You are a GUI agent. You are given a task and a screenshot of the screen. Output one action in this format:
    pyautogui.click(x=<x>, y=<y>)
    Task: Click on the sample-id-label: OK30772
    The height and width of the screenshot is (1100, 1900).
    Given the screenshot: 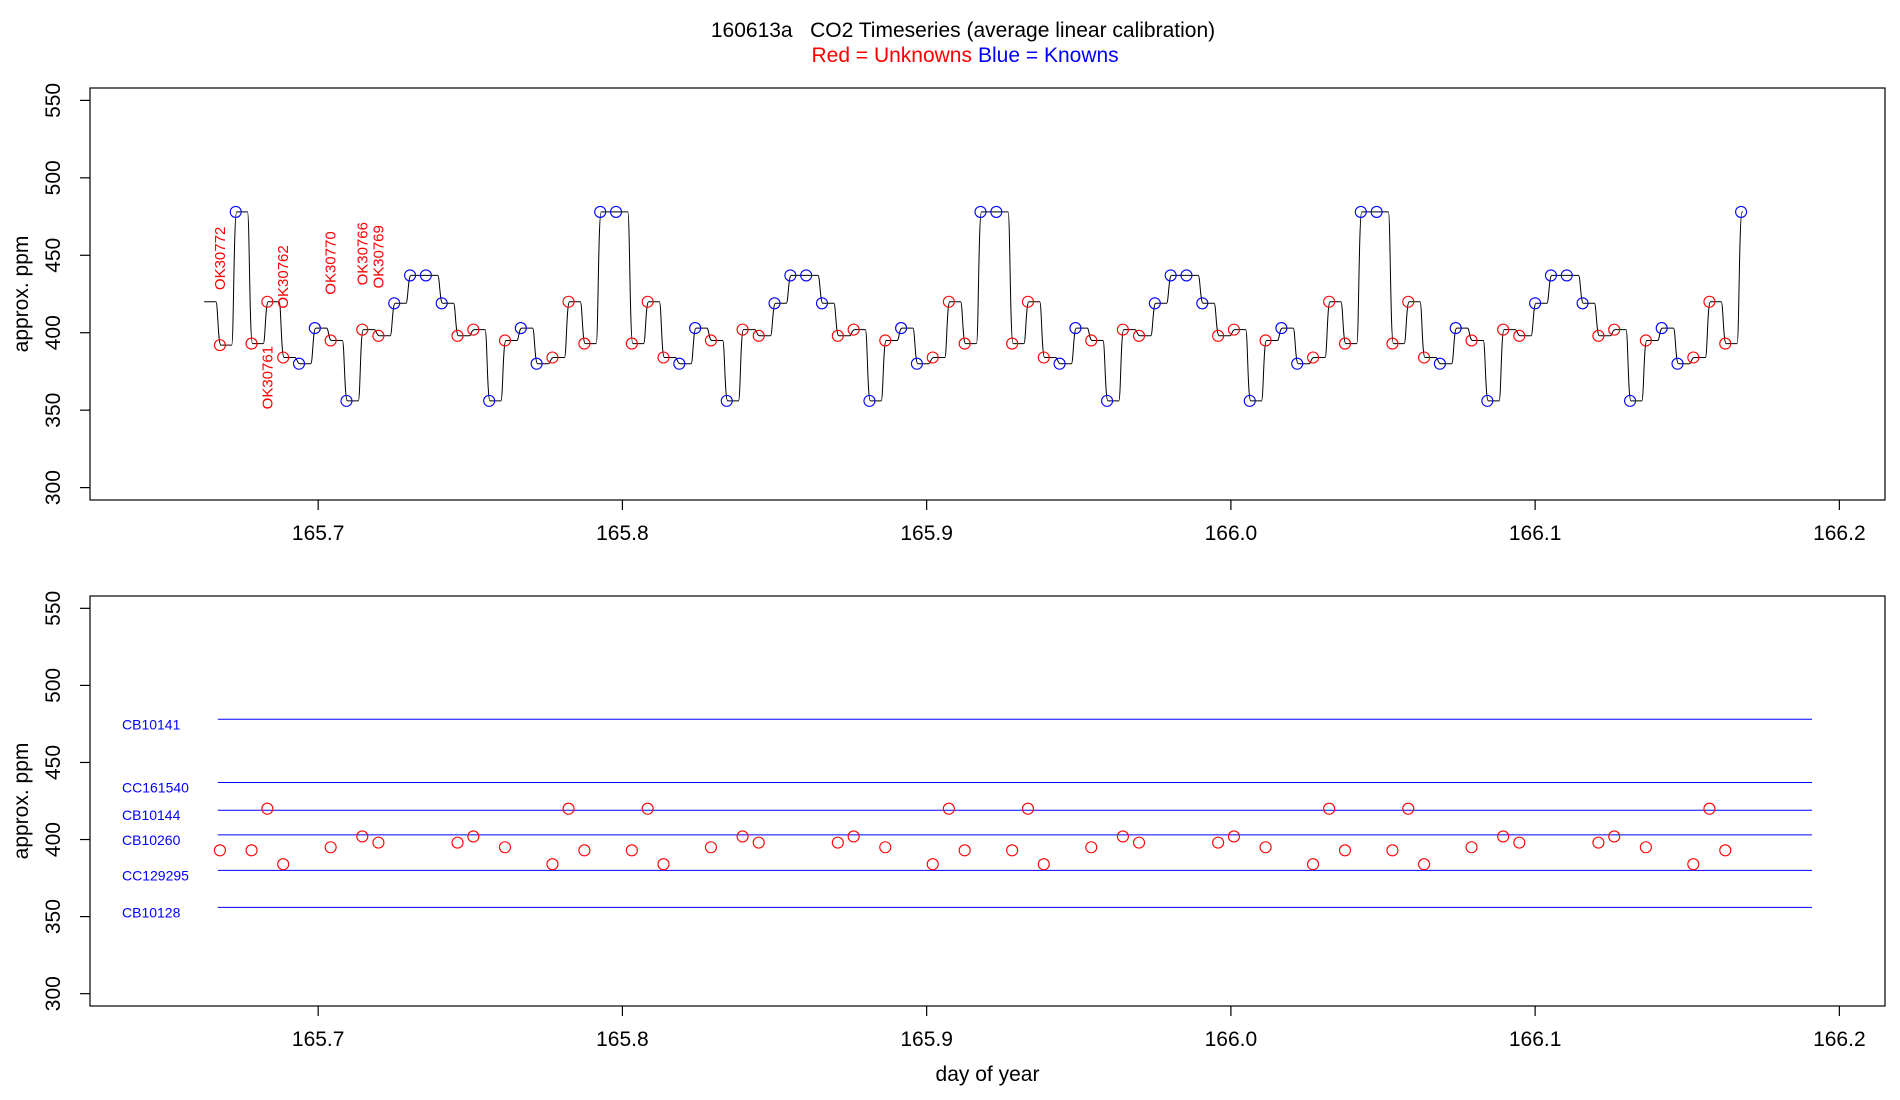 What is the action you would take?
    pyautogui.click(x=220, y=258)
    